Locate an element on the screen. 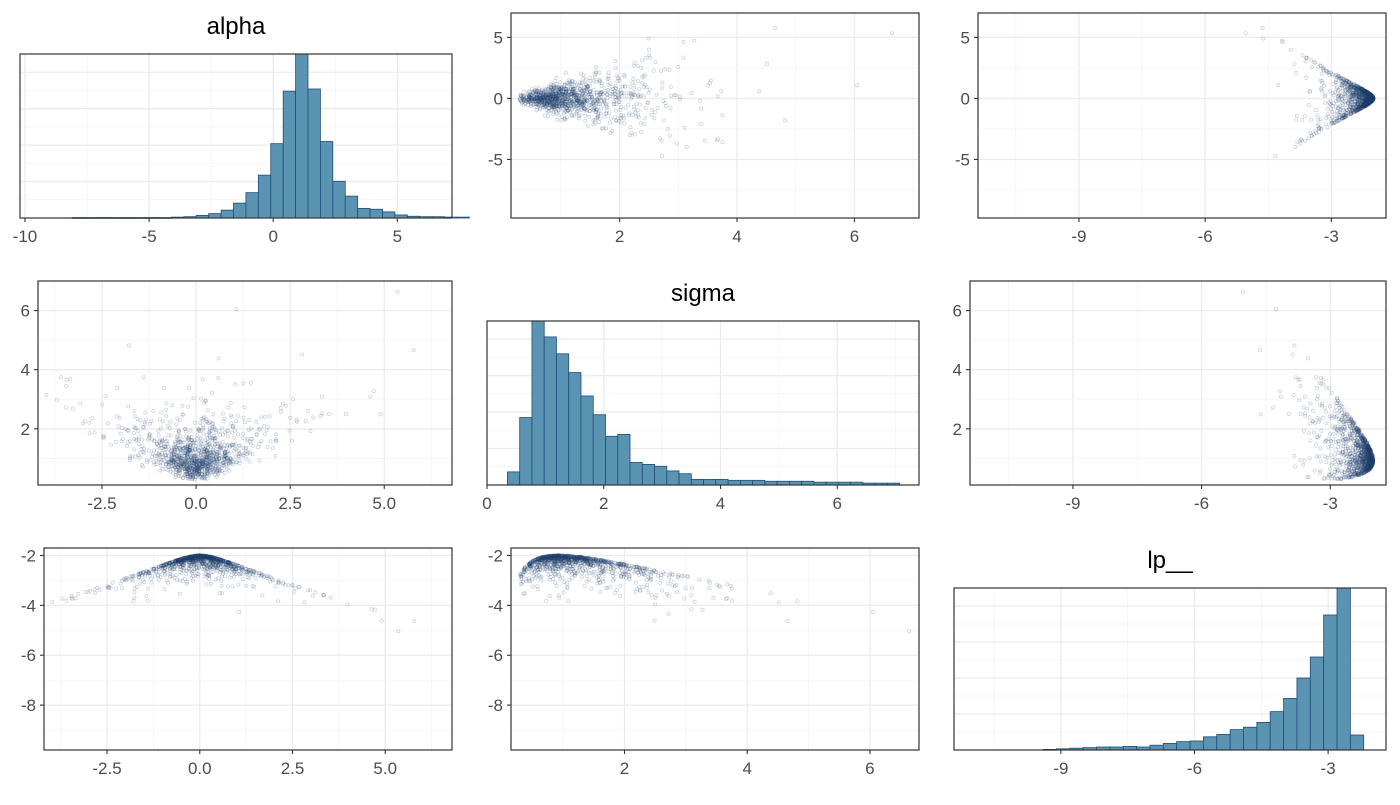 This screenshot has width=1400, height=805. panel-title: sigma is located at coordinates (703, 293).